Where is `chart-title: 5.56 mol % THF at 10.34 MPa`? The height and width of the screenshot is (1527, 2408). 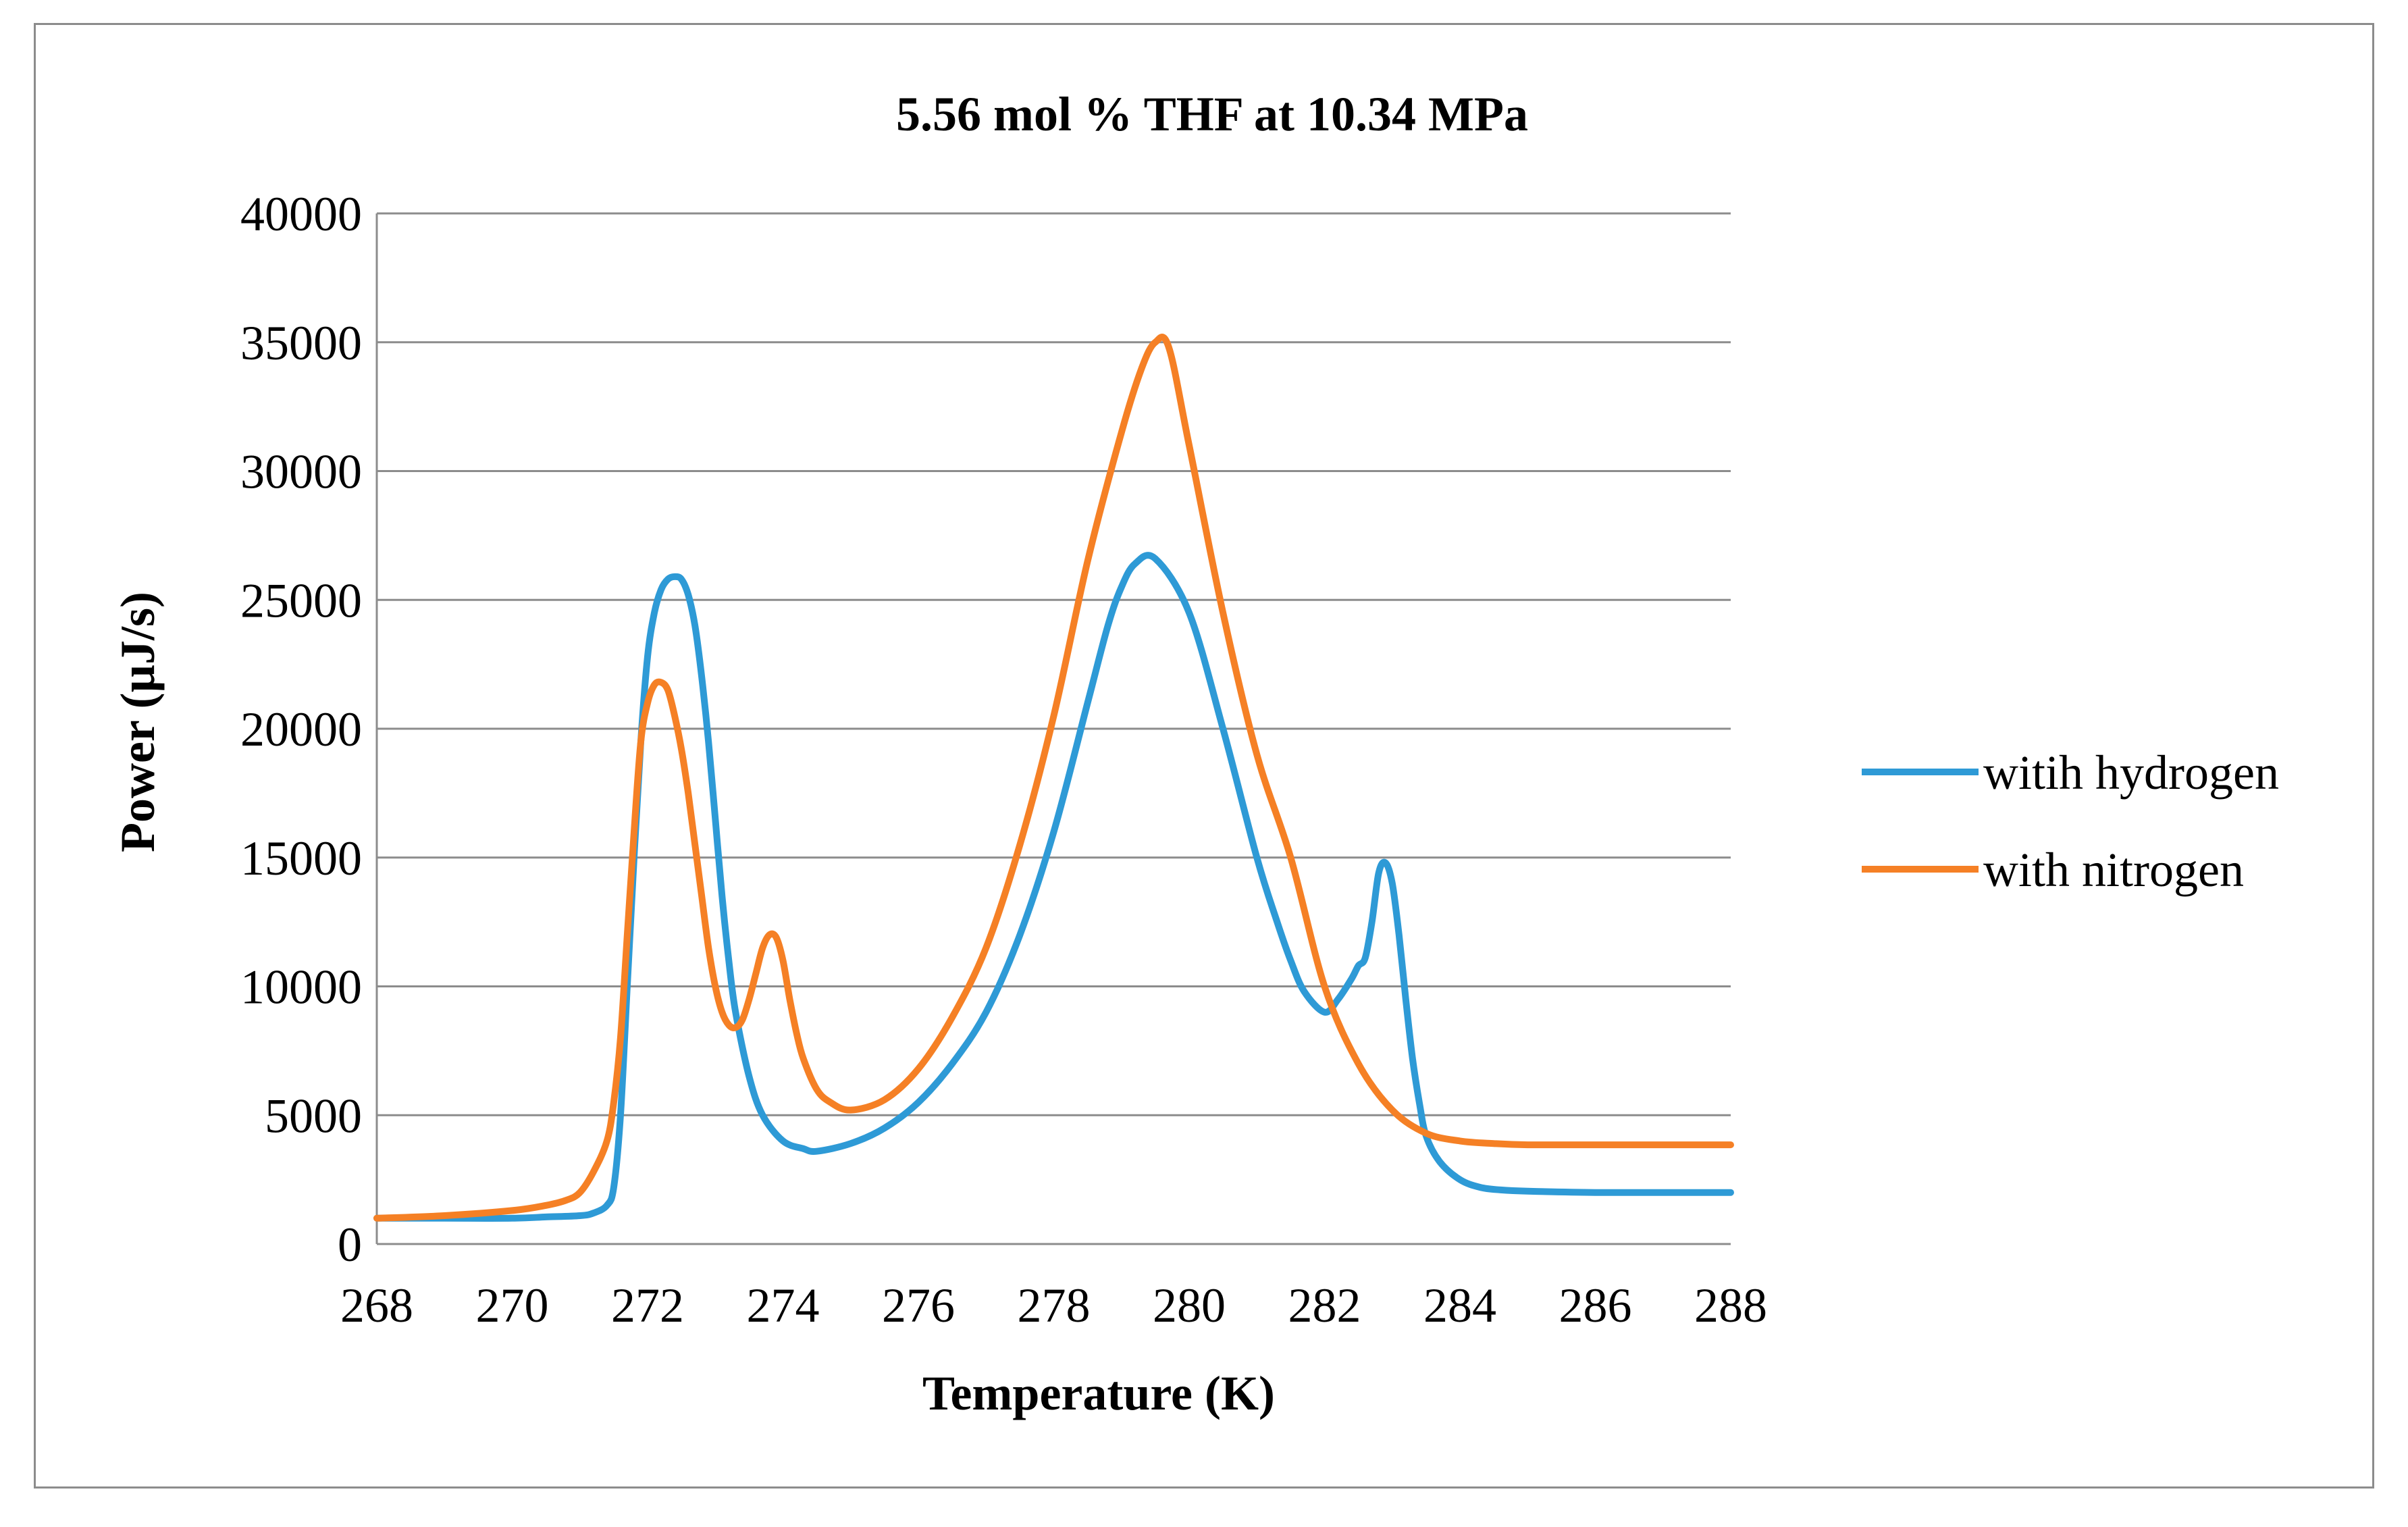
chart-title: 5.56 mol % THF at 10.34 MPa is located at coordinates (1212, 114).